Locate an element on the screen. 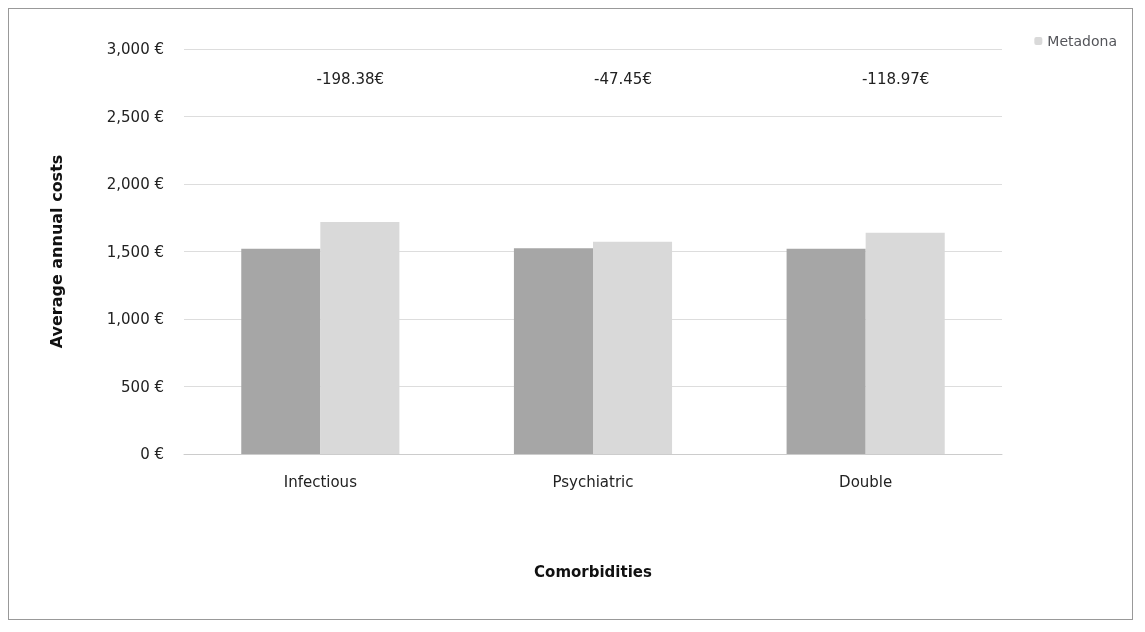  x-tick-label: Psychiatric is located at coordinates (593, 481).